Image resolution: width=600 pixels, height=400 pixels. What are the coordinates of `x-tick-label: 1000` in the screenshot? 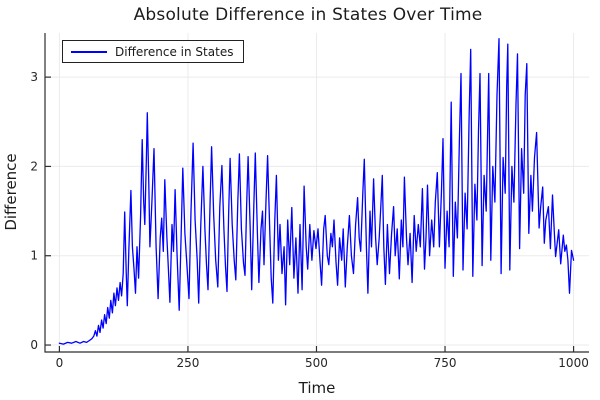 It's located at (573, 363).